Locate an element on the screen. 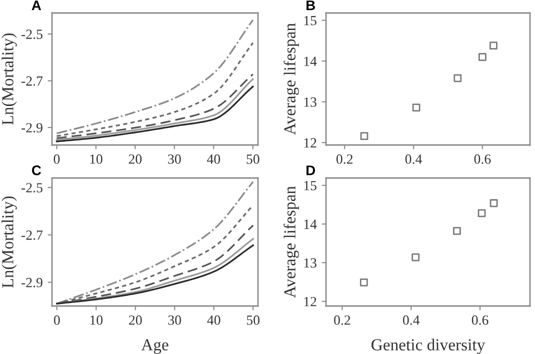 The width and height of the screenshot is (535, 354). chart-title: C is located at coordinates (37, 170).